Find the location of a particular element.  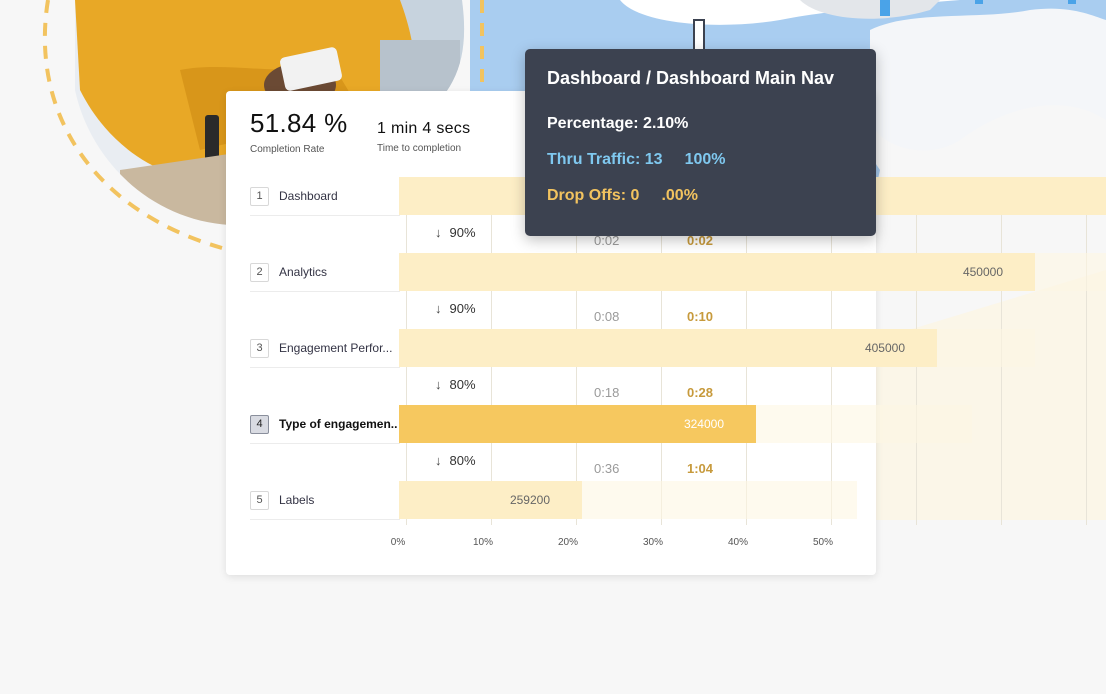

axis-tick-label: 10% is located at coordinates (483, 542).